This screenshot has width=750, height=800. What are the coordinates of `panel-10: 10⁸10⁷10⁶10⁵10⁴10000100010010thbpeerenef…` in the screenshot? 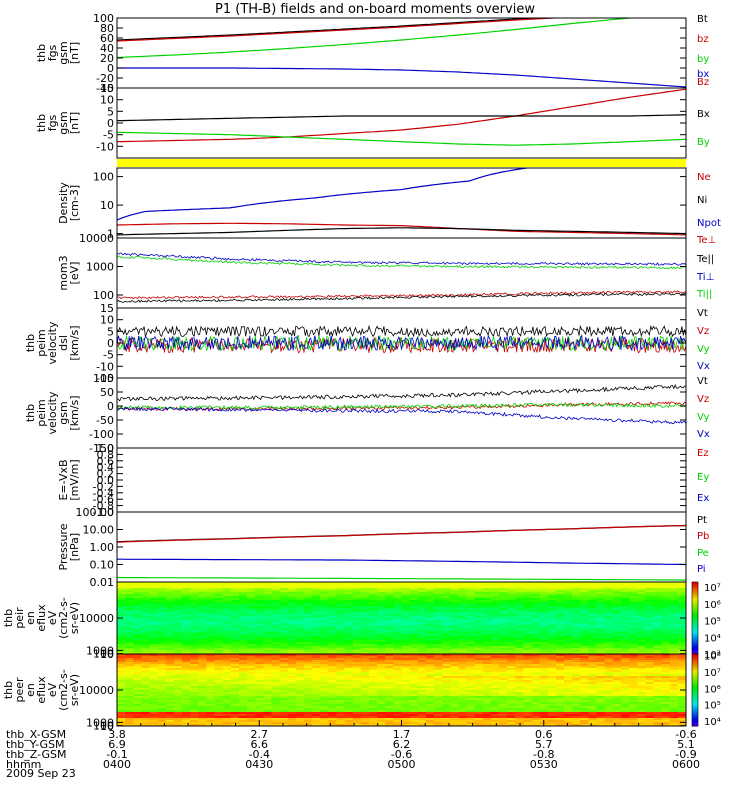 It's located at (361, 692).